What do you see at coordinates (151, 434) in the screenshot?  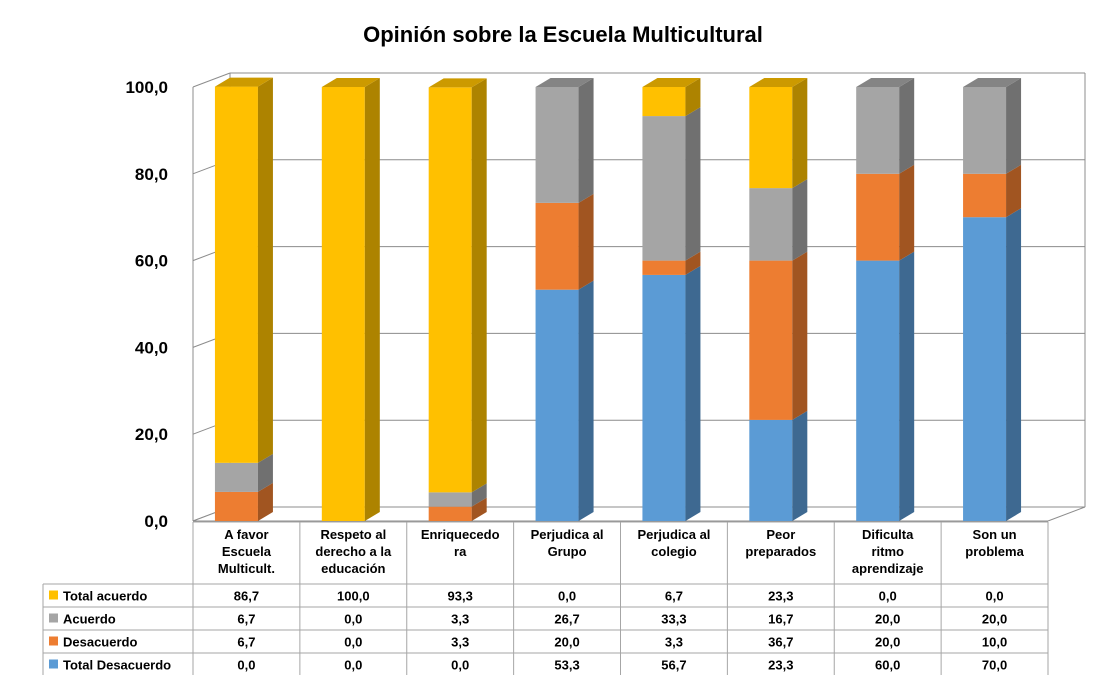 I see `y-tick-label: 20,0` at bounding box center [151, 434].